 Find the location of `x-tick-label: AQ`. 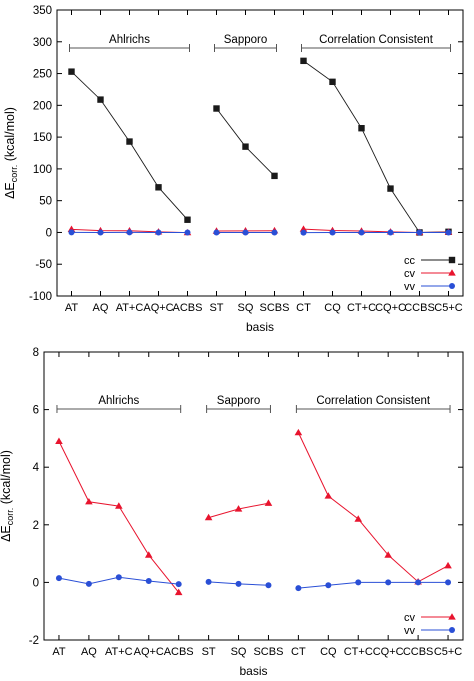

x-tick-label: AQ is located at coordinates (89, 652).